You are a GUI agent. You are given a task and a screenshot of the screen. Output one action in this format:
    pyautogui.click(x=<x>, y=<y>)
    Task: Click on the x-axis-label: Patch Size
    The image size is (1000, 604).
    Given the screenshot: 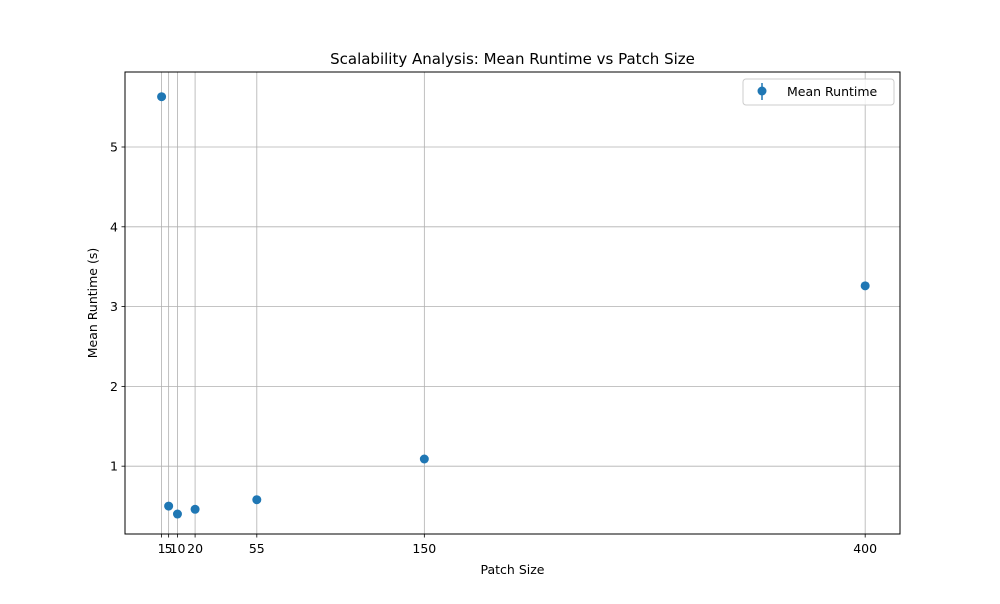 What is the action you would take?
    pyautogui.click(x=513, y=569)
    